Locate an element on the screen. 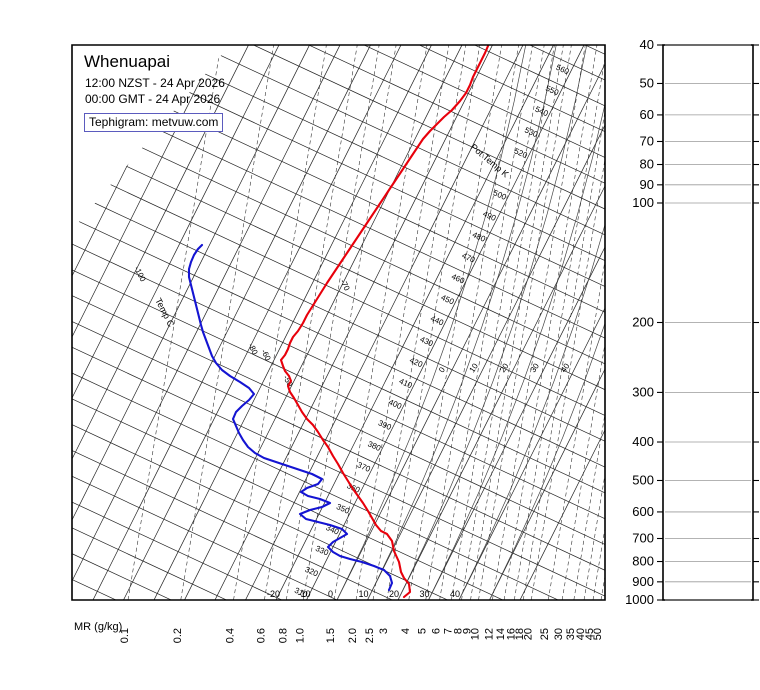  pressure-label-800: 800 is located at coordinates (643, 561).